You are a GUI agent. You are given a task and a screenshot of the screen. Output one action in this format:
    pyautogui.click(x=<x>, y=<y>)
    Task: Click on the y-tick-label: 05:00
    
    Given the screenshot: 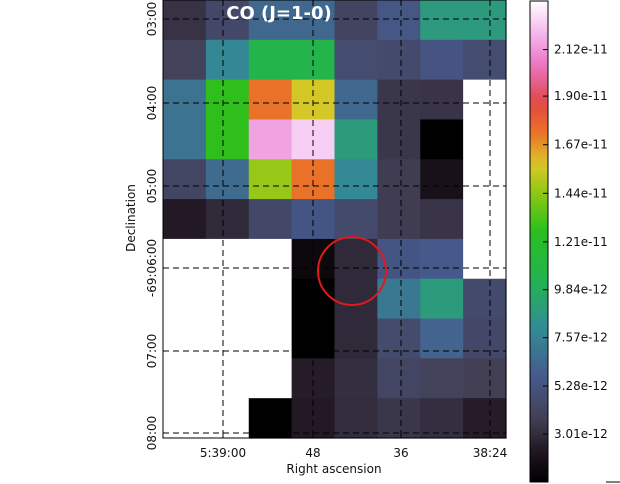 What is the action you would take?
    pyautogui.click(x=152, y=186)
    